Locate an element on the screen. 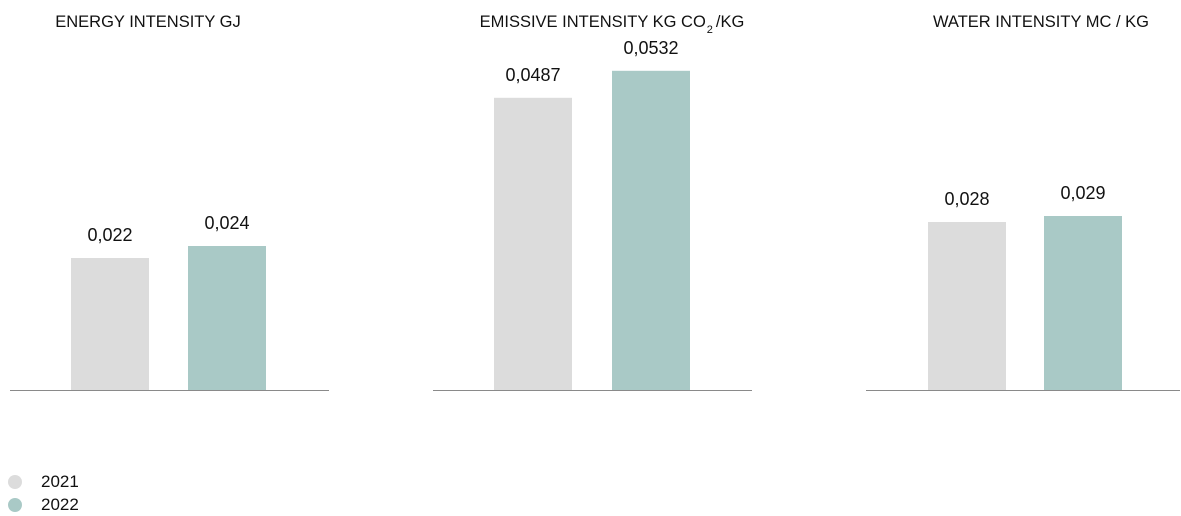 The image size is (1181, 516). legend: 2021 2022 is located at coordinates (43, 493).